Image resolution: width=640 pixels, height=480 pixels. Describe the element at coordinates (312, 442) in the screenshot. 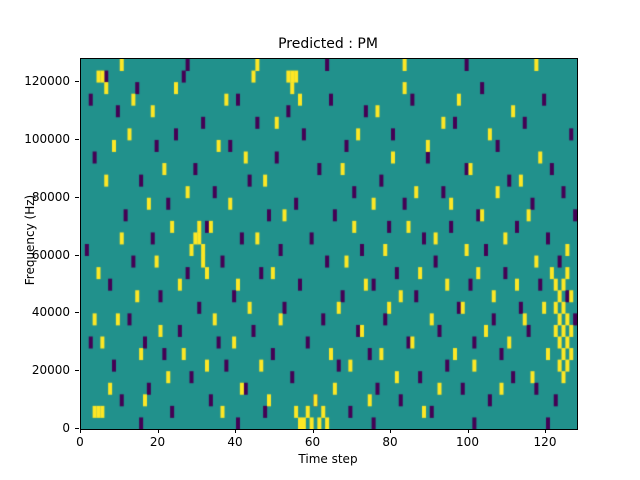

I see `x-tick-label: 60` at that location.